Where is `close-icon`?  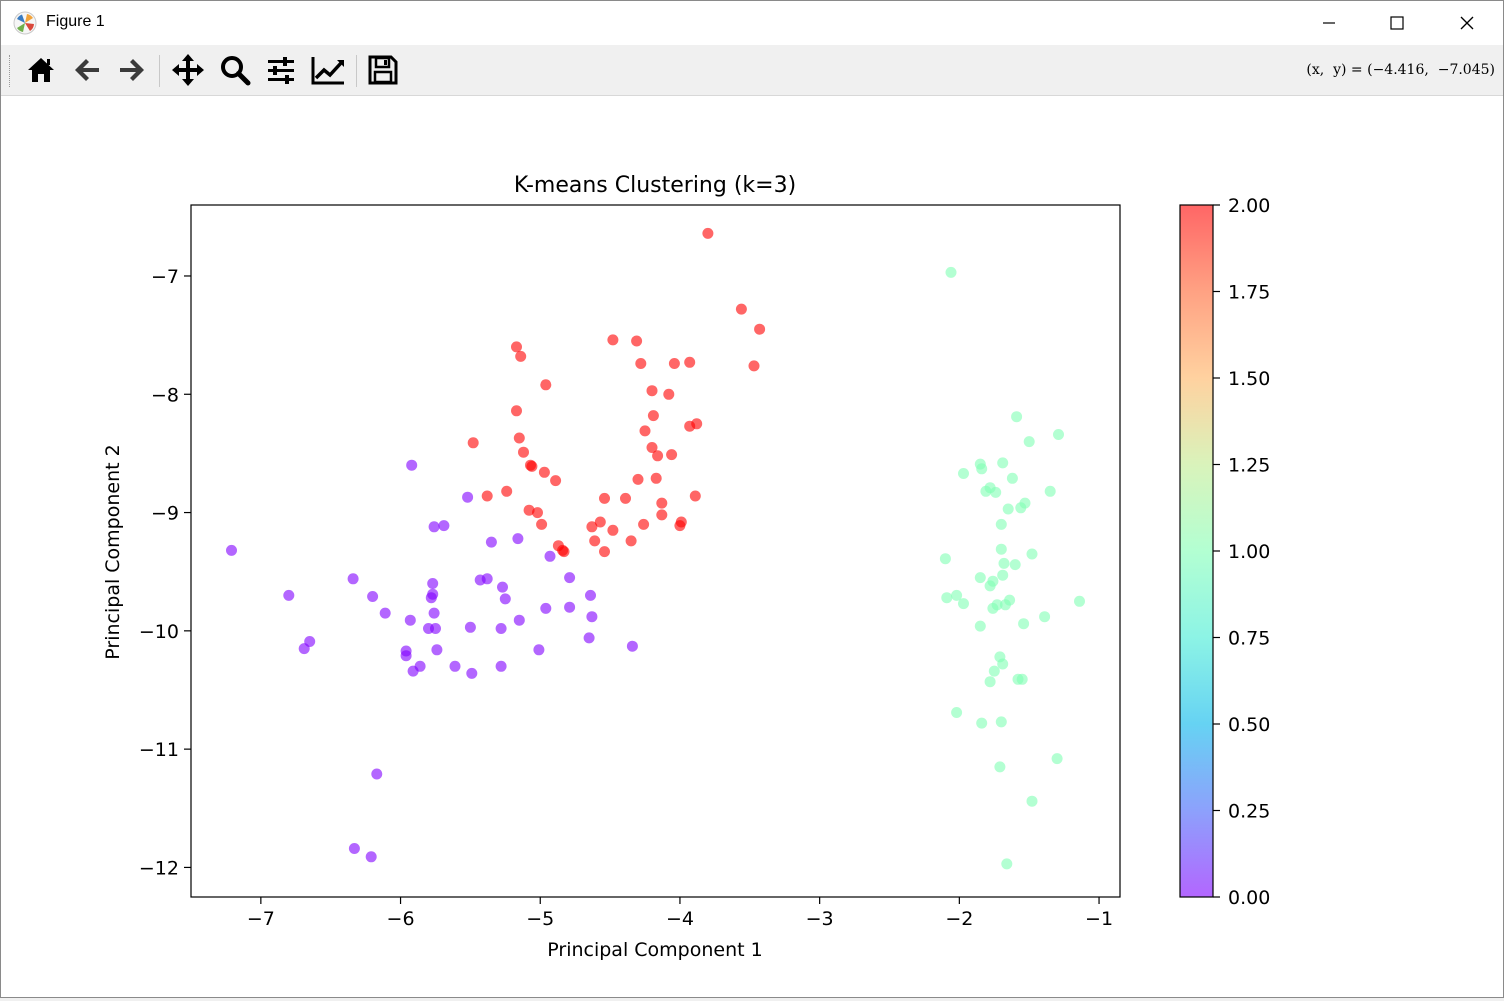
close-icon is located at coordinates (1467, 23).